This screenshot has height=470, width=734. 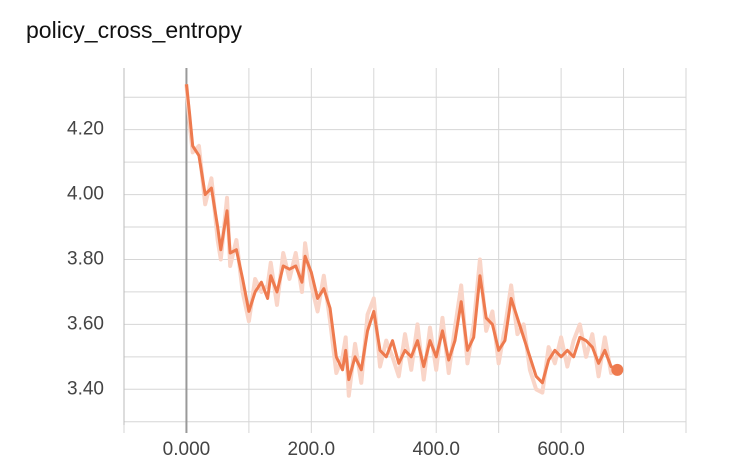 What do you see at coordinates (85, 323) in the screenshot?
I see `y-tick-label: 3.60` at bounding box center [85, 323].